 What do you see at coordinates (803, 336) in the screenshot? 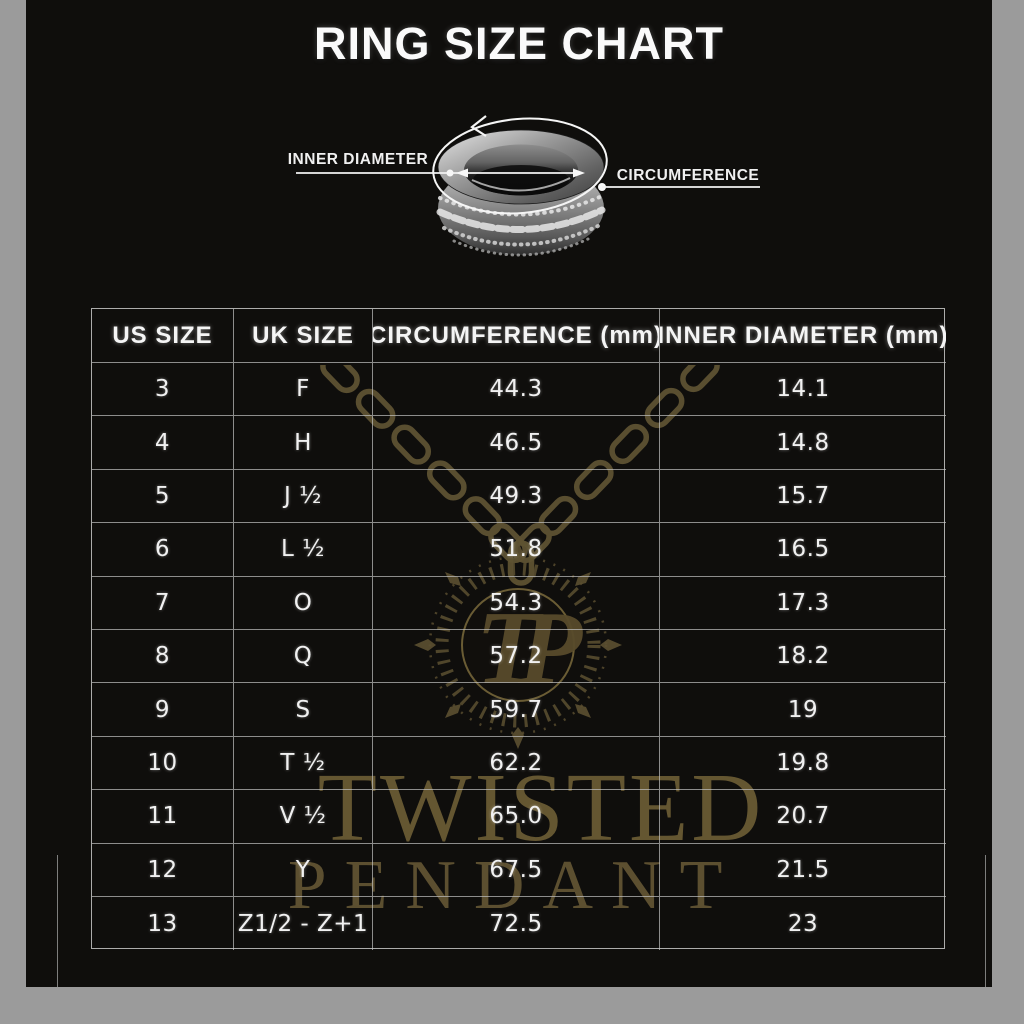
I see `col-header-inner-diameter: INNER DIAMETER (mm)` at bounding box center [803, 336].